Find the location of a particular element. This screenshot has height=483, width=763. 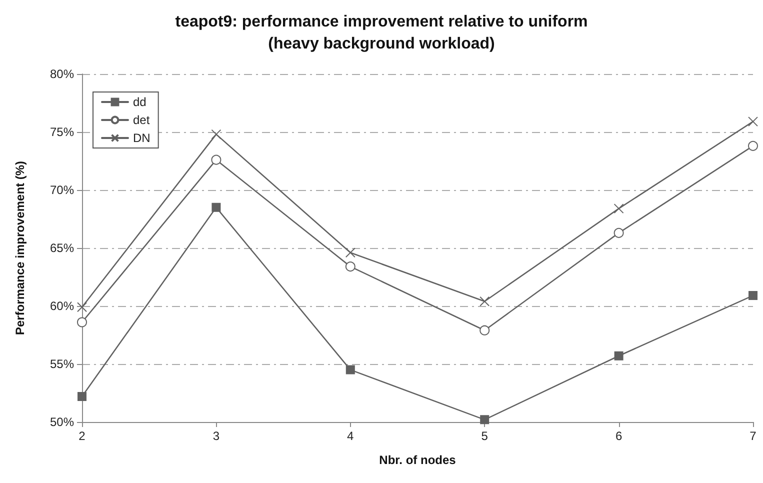

chart-title: teapot9: performance improvement relative to uniform (heavy background workload) is located at coordinates (381, 33).